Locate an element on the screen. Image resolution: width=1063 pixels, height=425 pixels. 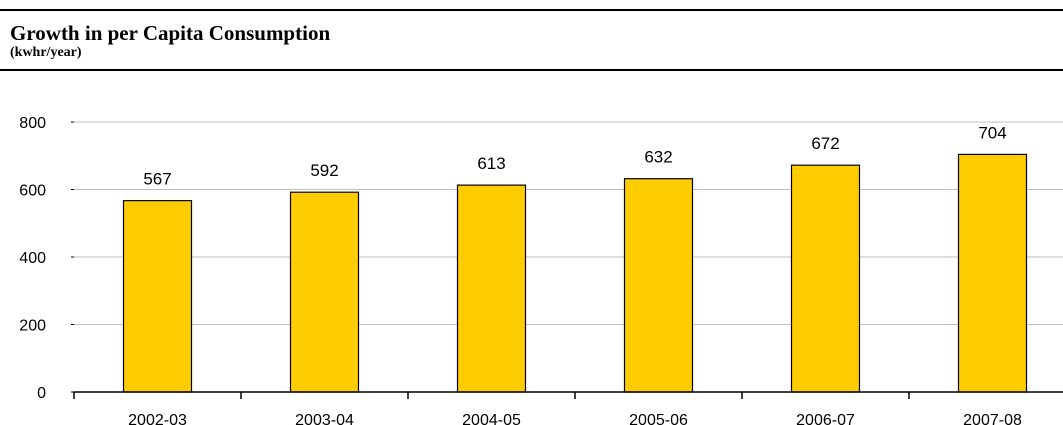
y-tick-label: 400 is located at coordinates (32, 258).